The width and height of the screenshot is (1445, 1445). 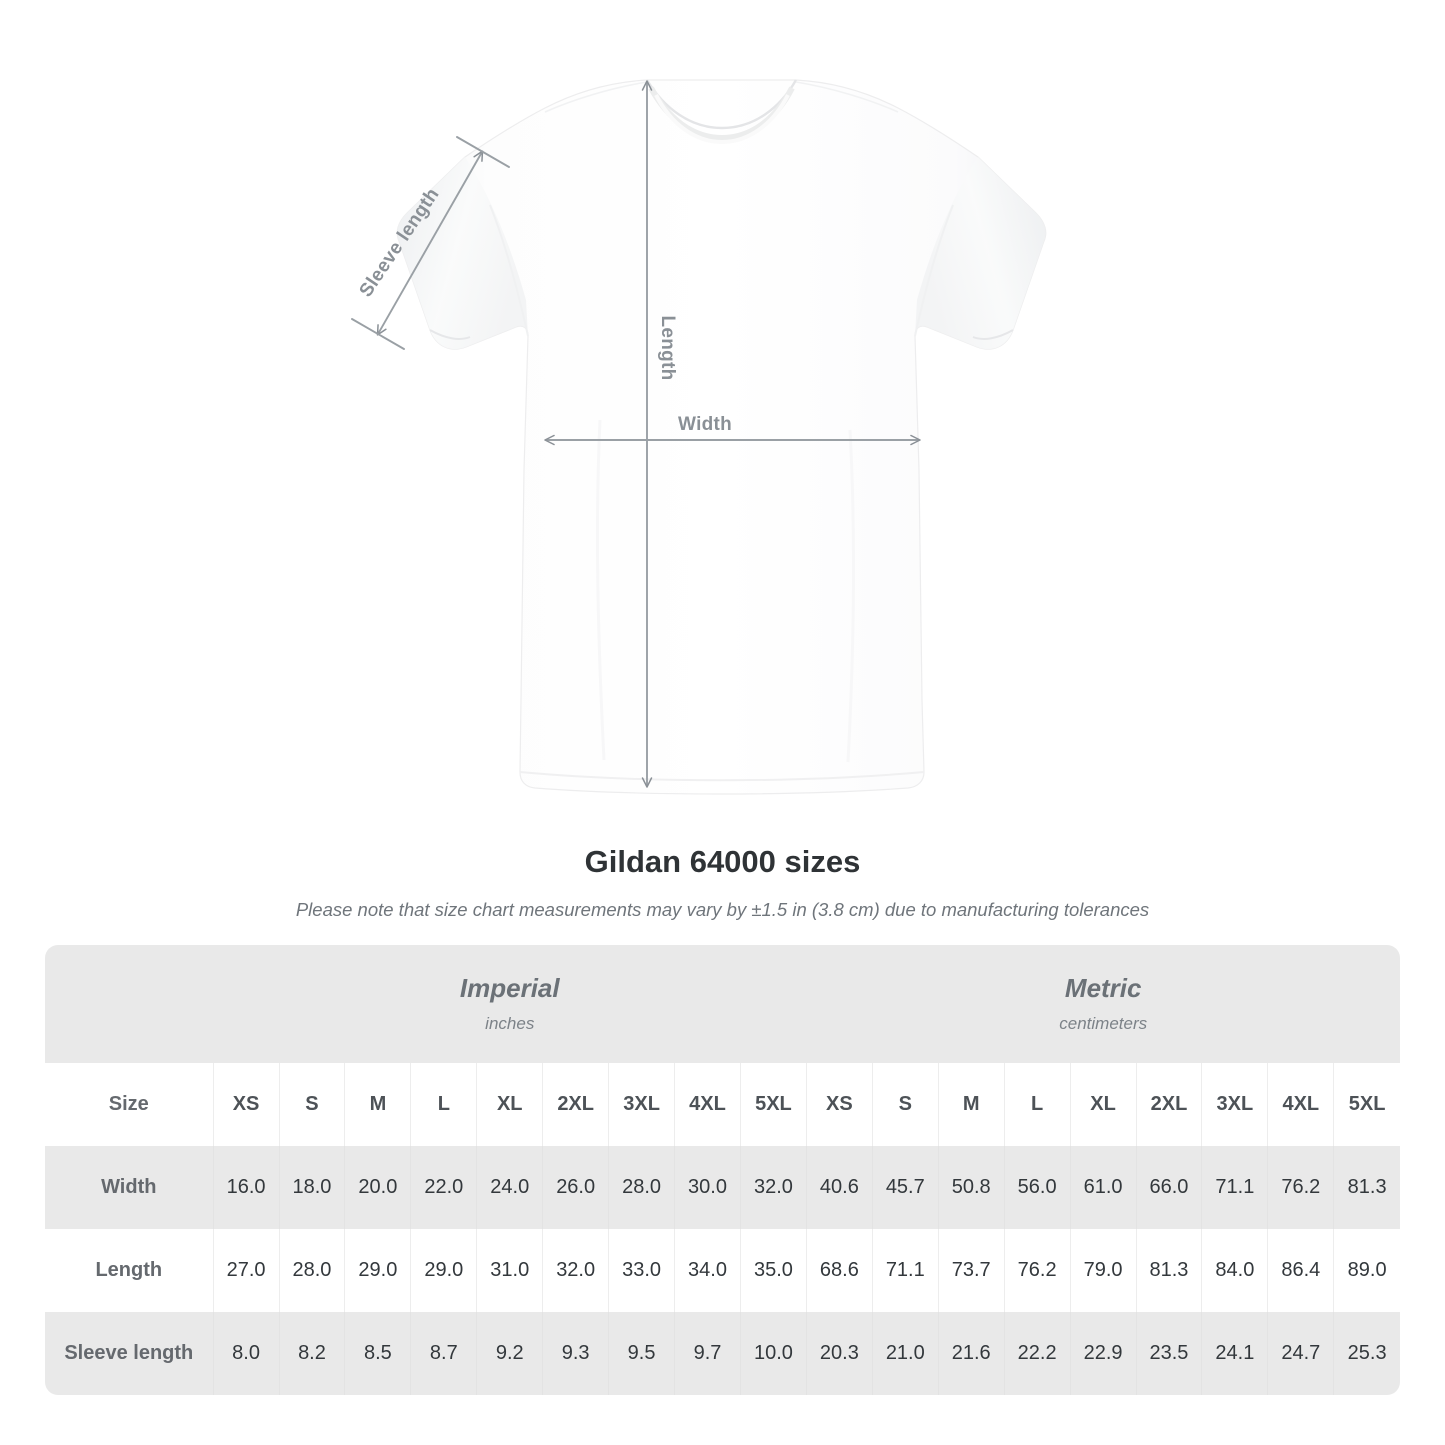 What do you see at coordinates (1103, 1104) in the screenshot?
I see `size-header-metric-xl: XL` at bounding box center [1103, 1104].